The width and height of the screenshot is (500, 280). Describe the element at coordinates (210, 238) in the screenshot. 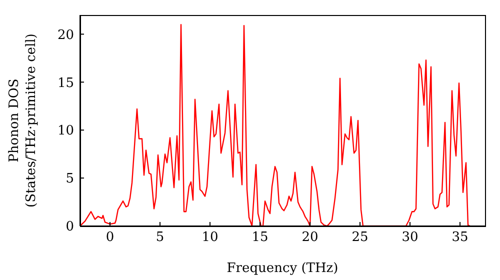

I see `x-tick-label: 10` at that location.